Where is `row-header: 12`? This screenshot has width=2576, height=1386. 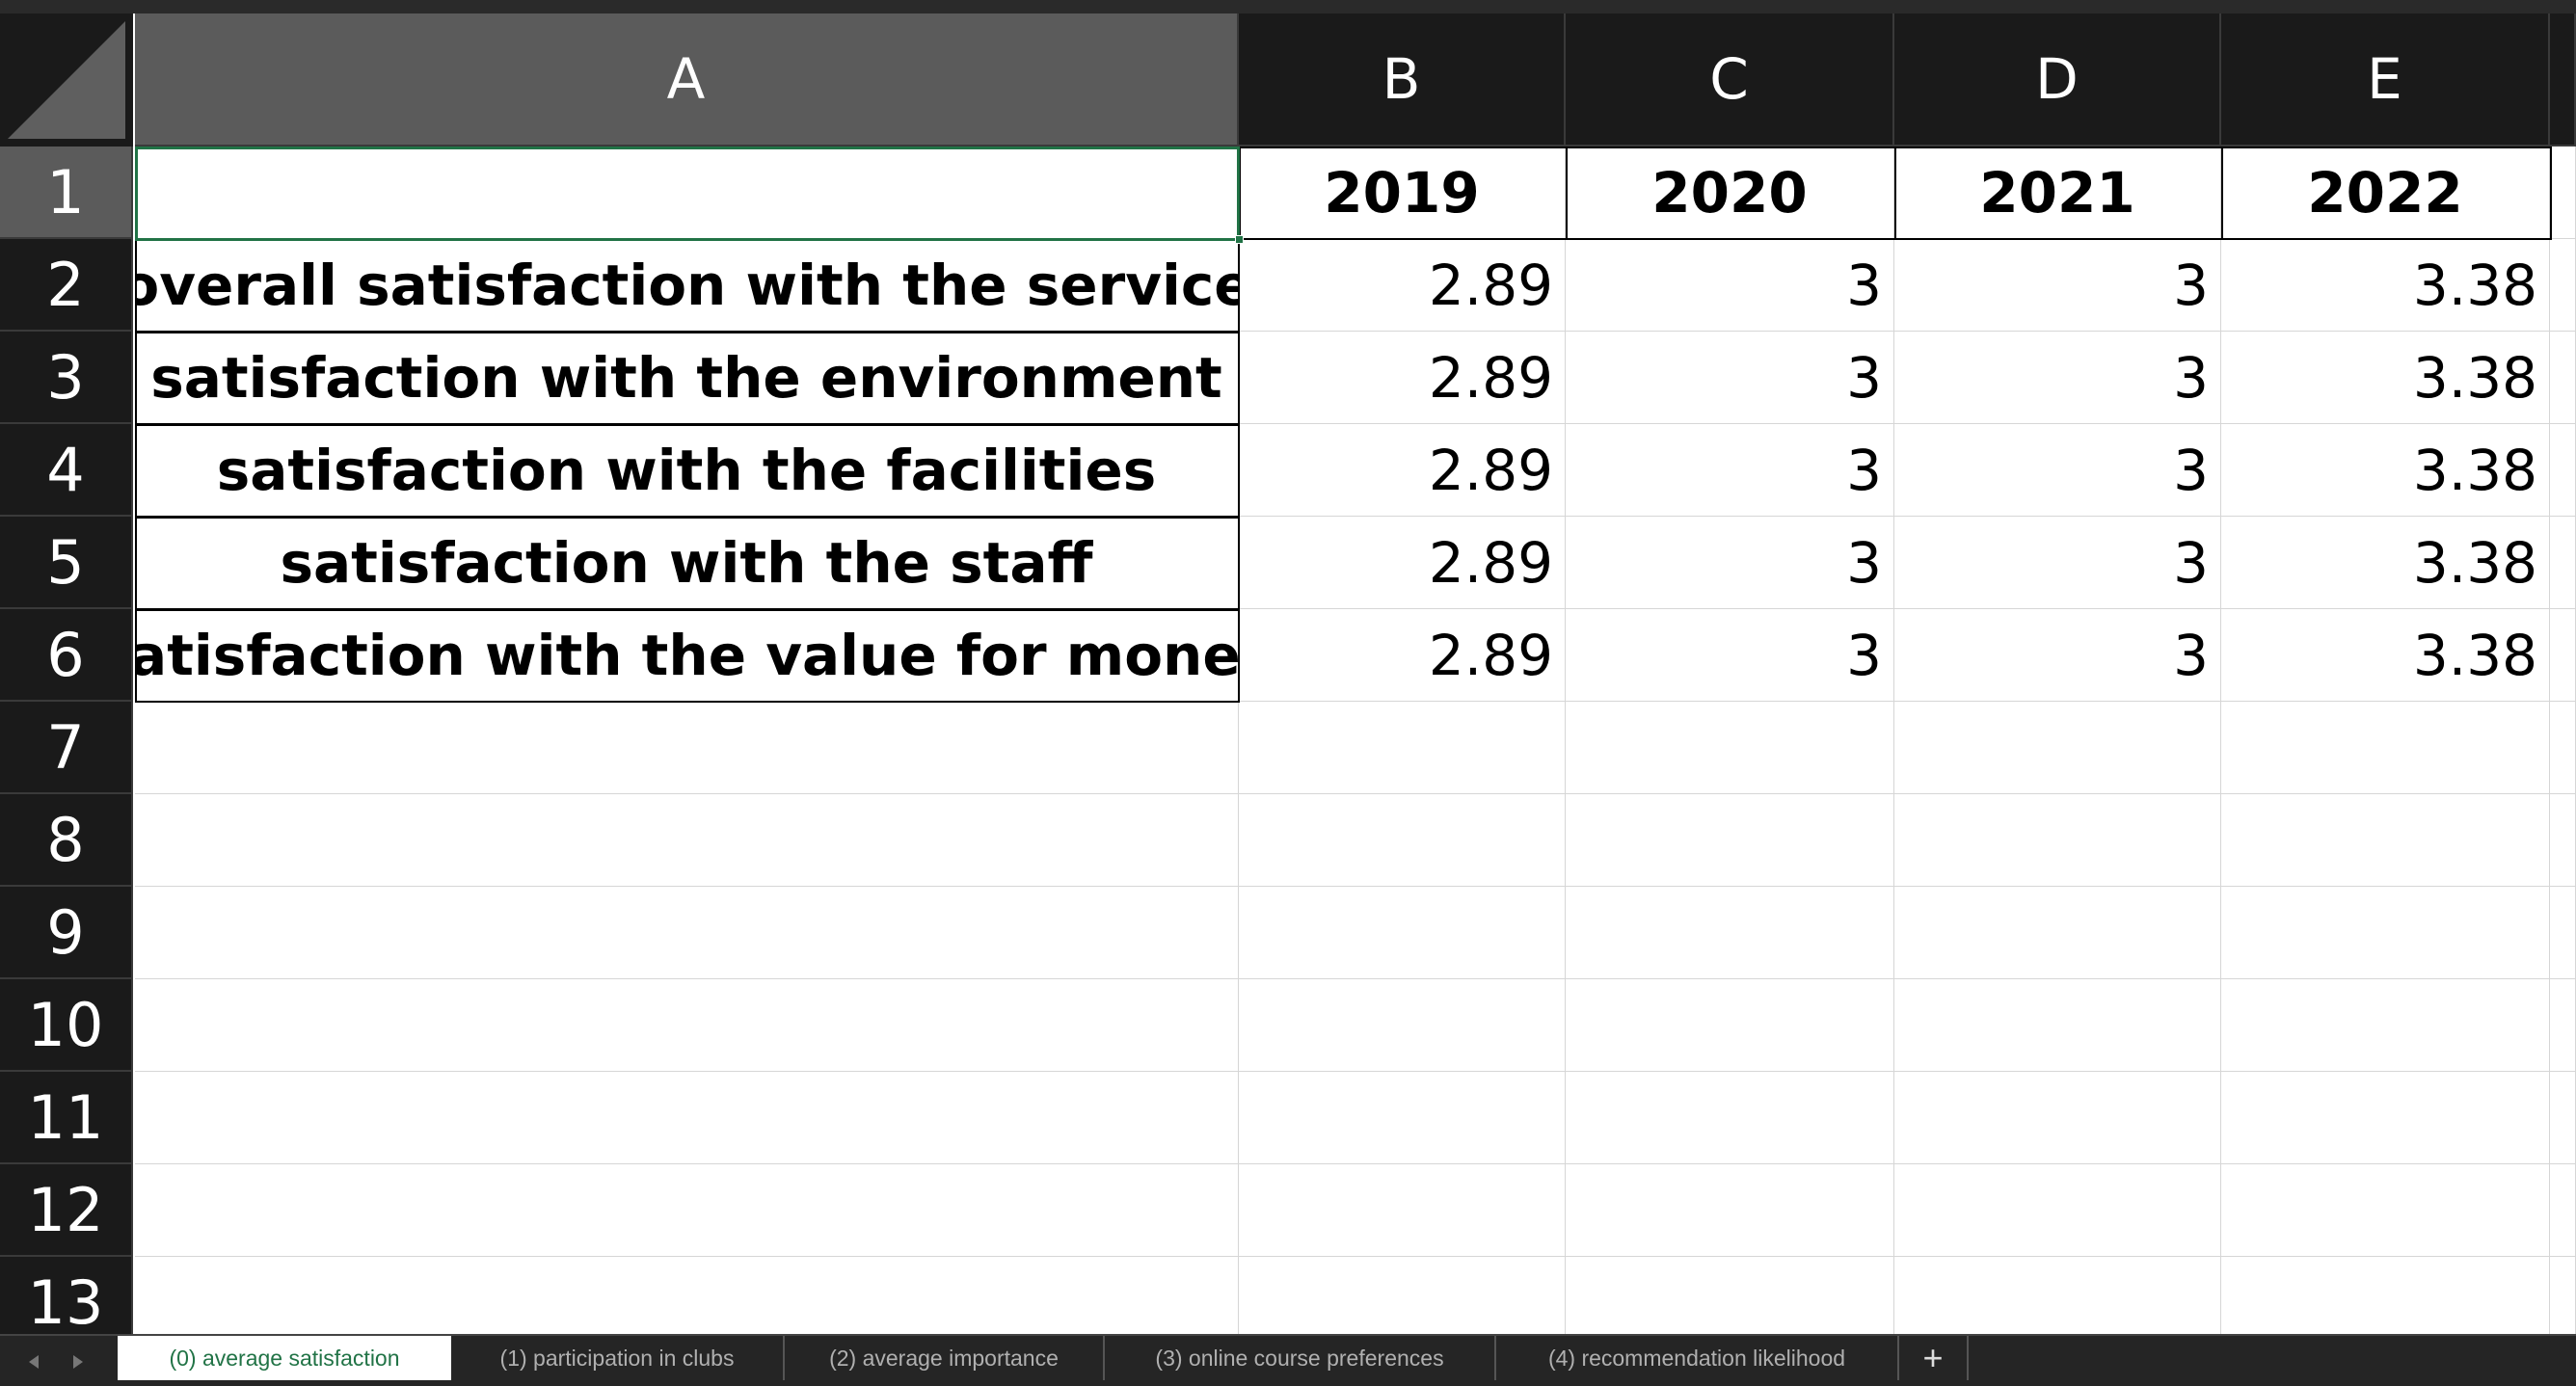
row-header: 12 is located at coordinates (66, 1210).